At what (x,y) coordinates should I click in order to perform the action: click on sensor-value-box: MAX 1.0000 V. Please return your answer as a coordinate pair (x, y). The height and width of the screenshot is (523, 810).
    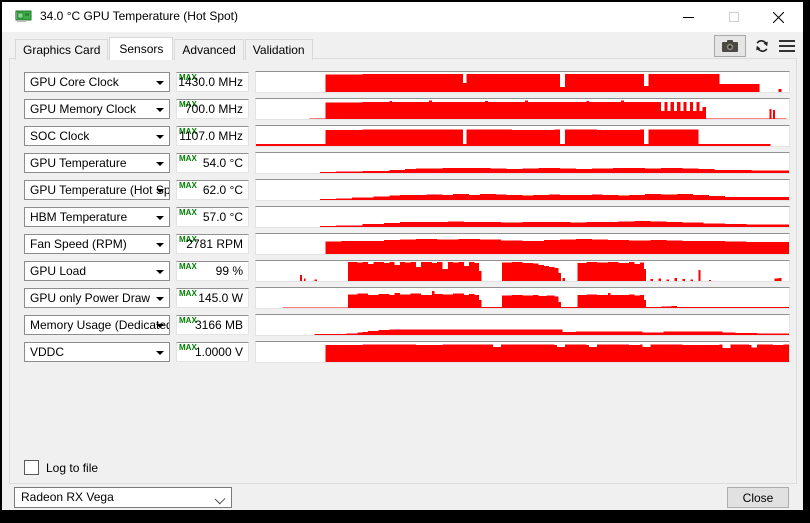
    Looking at the image, I should click on (212, 351).